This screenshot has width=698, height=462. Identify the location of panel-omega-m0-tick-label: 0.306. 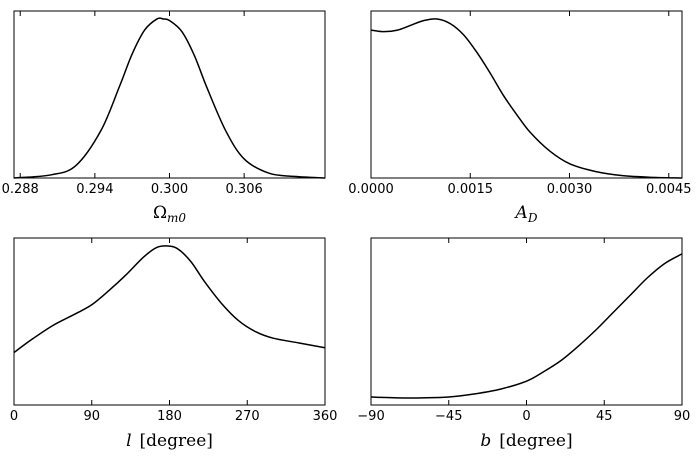
(244, 189).